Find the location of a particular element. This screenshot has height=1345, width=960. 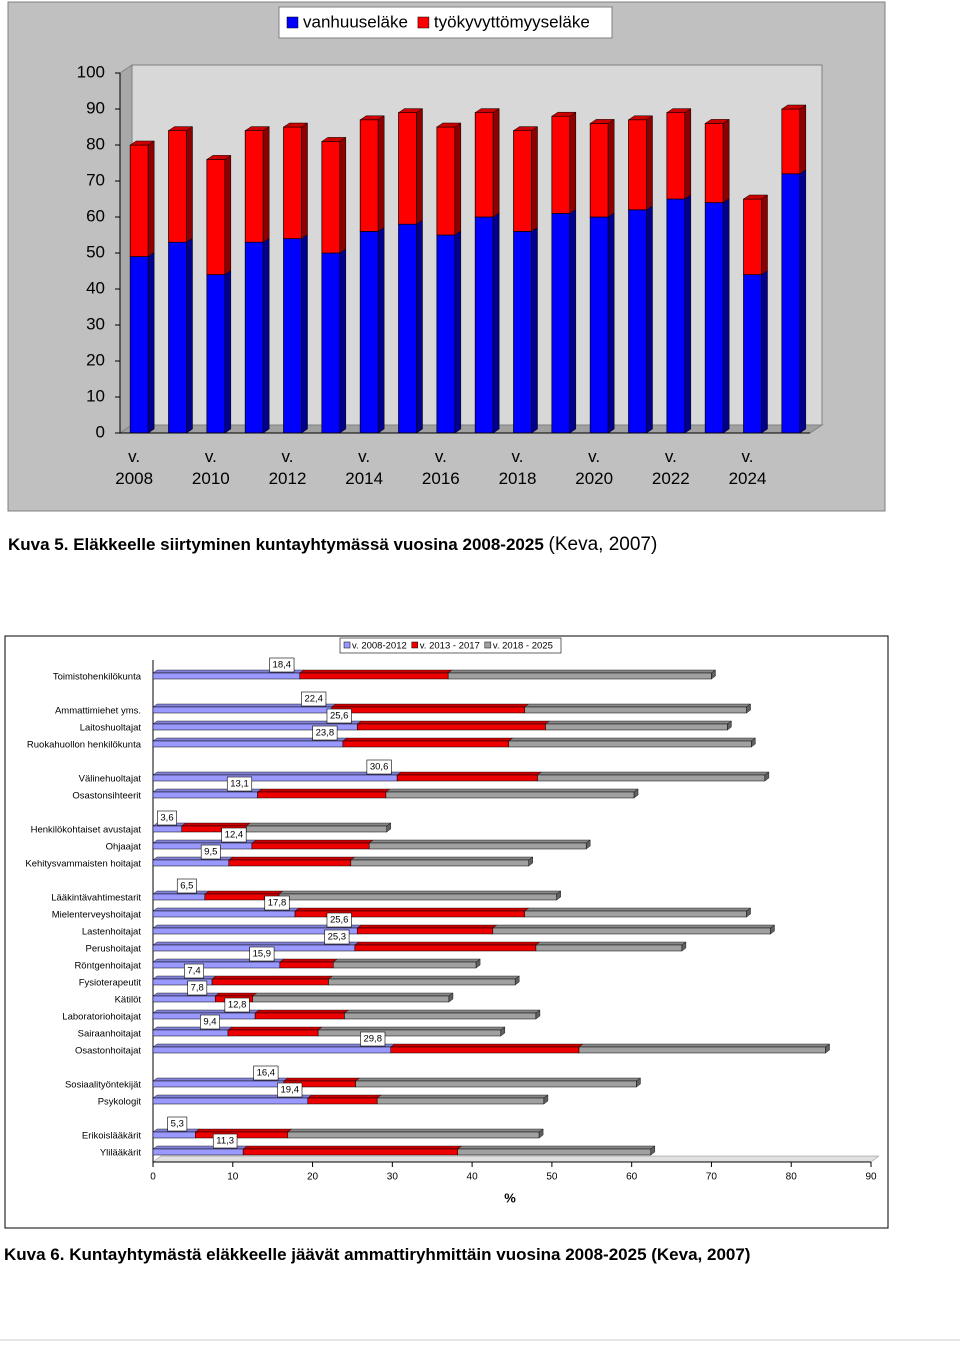

x-tick-label: v. 2016 is located at coordinates (440, 467).